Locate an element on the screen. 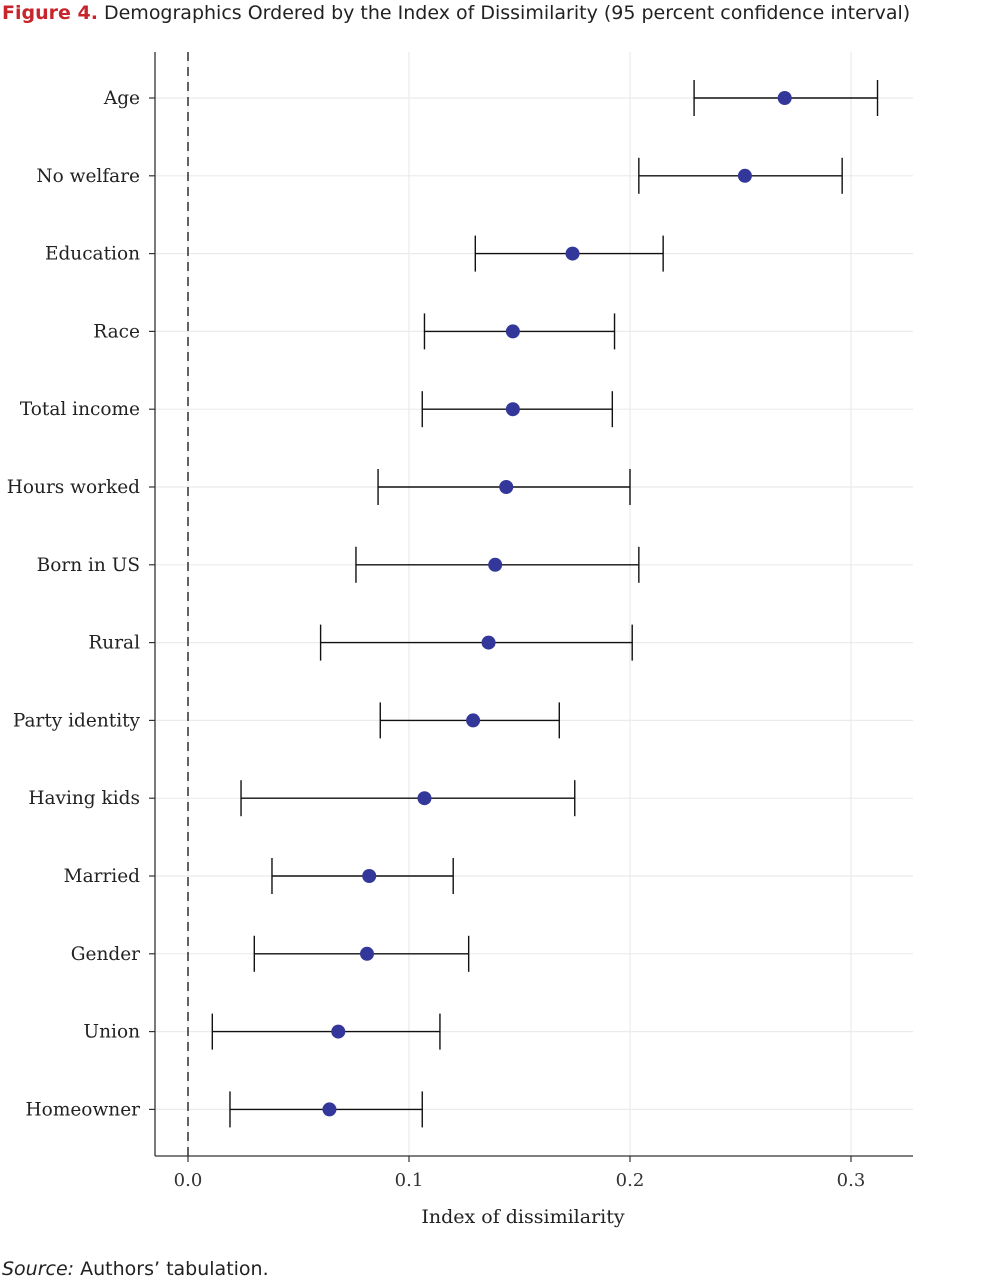 This screenshot has width=994, height=1280. source-text: Authors’ tabulation. is located at coordinates (174, 1269).